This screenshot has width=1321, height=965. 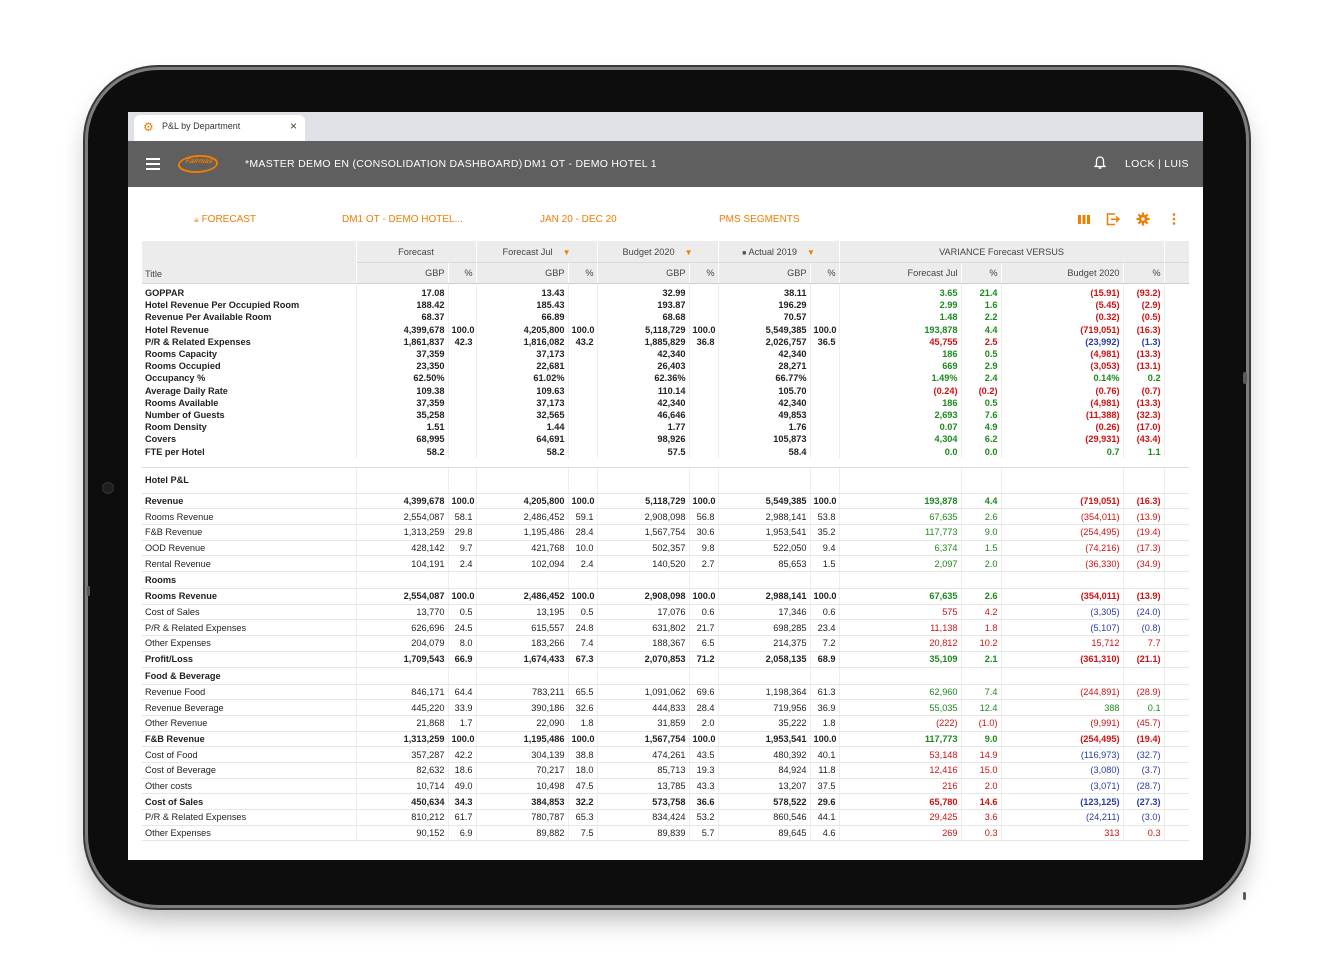 I want to click on table-cell: 32,565, so click(x=522, y=415).